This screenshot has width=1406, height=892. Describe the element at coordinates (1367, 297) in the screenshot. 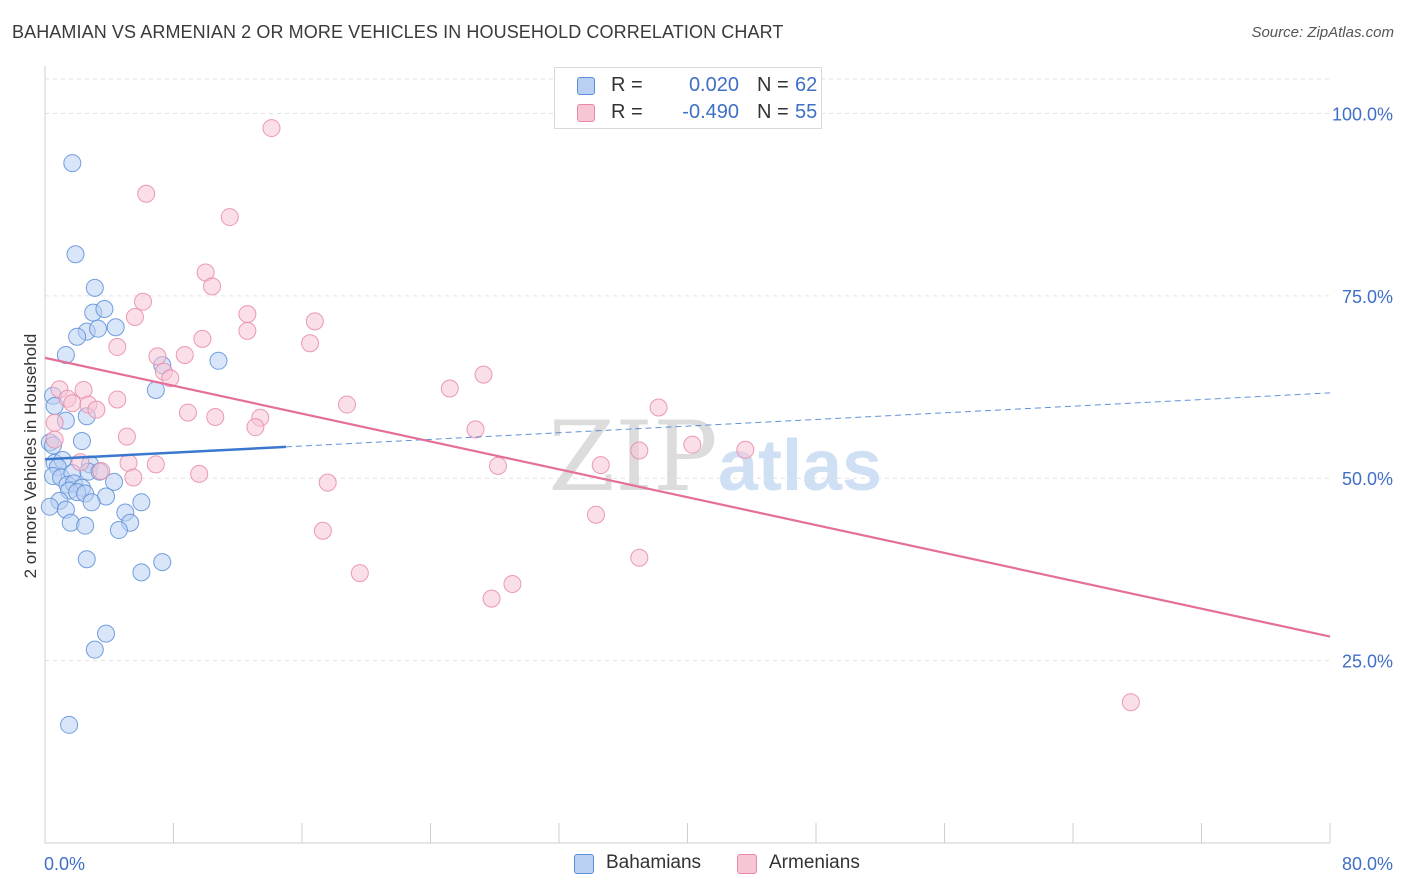

I see `y-tick-label-1: 75.0%` at that location.